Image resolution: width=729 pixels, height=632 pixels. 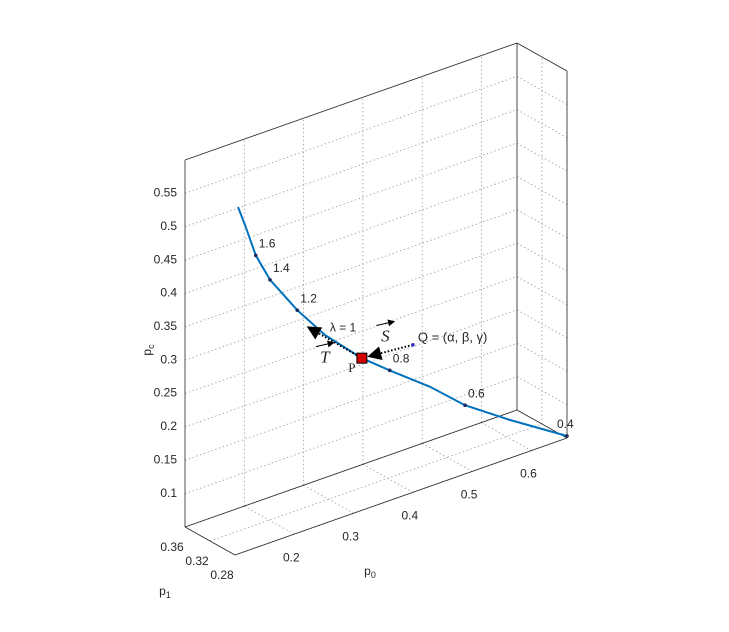 What do you see at coordinates (291, 557) in the screenshot?
I see `x-tick-label: 0.2` at bounding box center [291, 557].